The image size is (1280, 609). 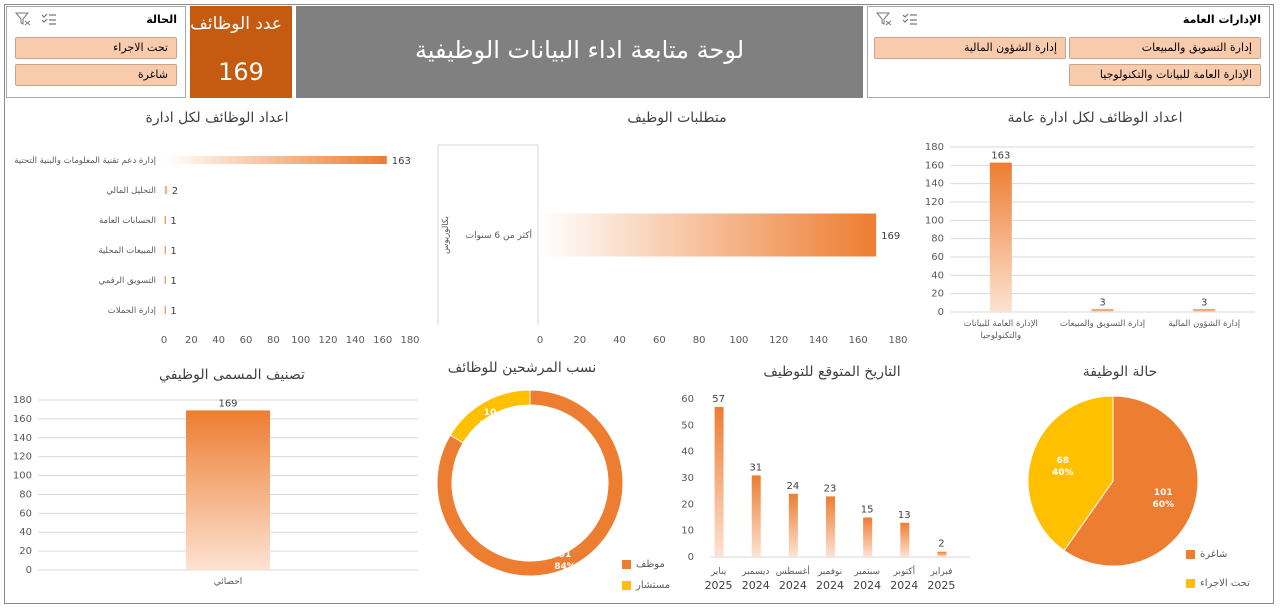 What do you see at coordinates (241, 52) in the screenshot?
I see `jobs-count-card: عدد الوظائف 169` at bounding box center [241, 52].